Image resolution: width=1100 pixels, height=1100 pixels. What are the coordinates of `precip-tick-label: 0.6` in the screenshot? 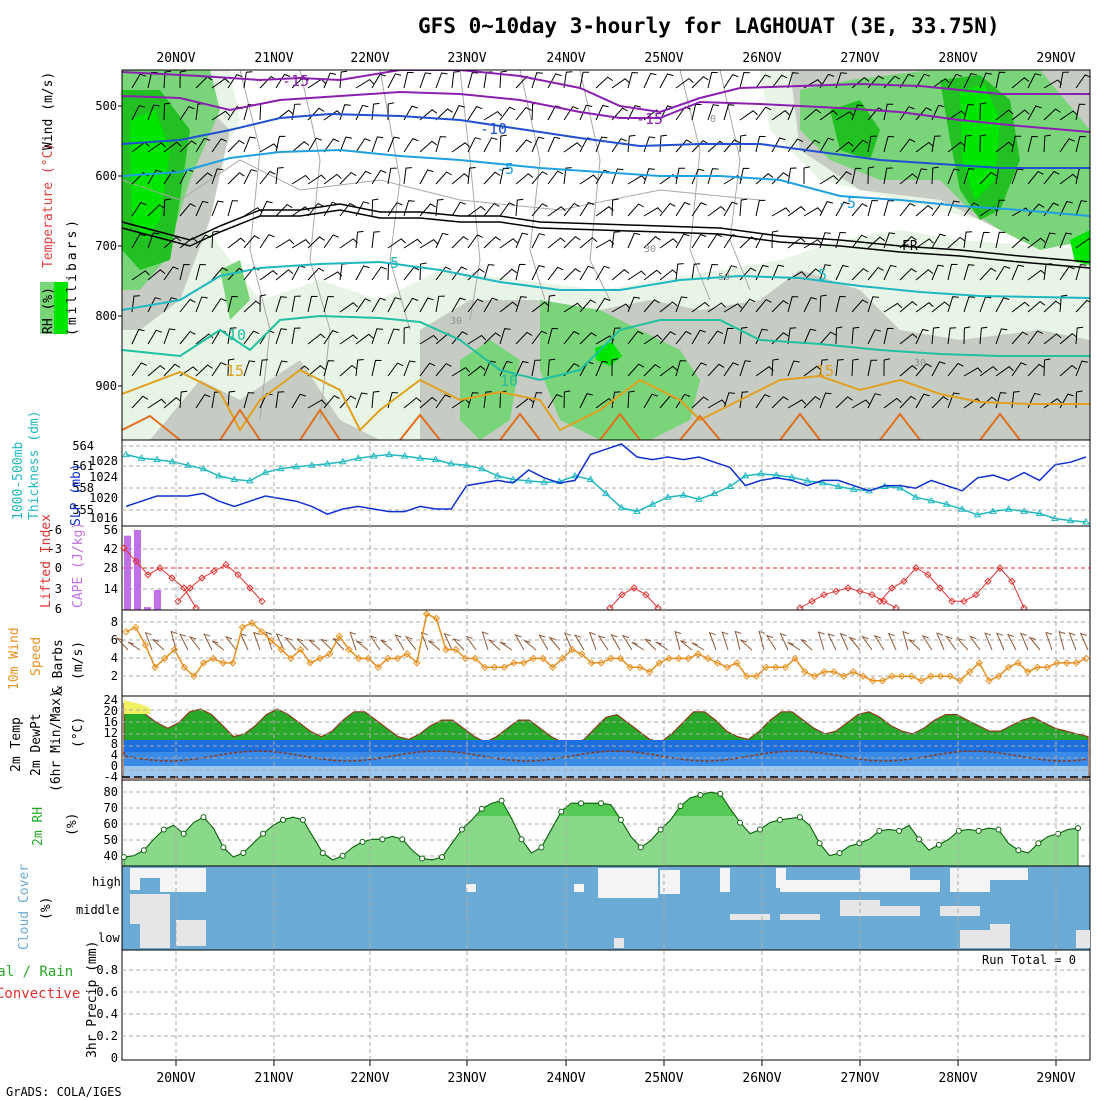 It's located at (107, 992).